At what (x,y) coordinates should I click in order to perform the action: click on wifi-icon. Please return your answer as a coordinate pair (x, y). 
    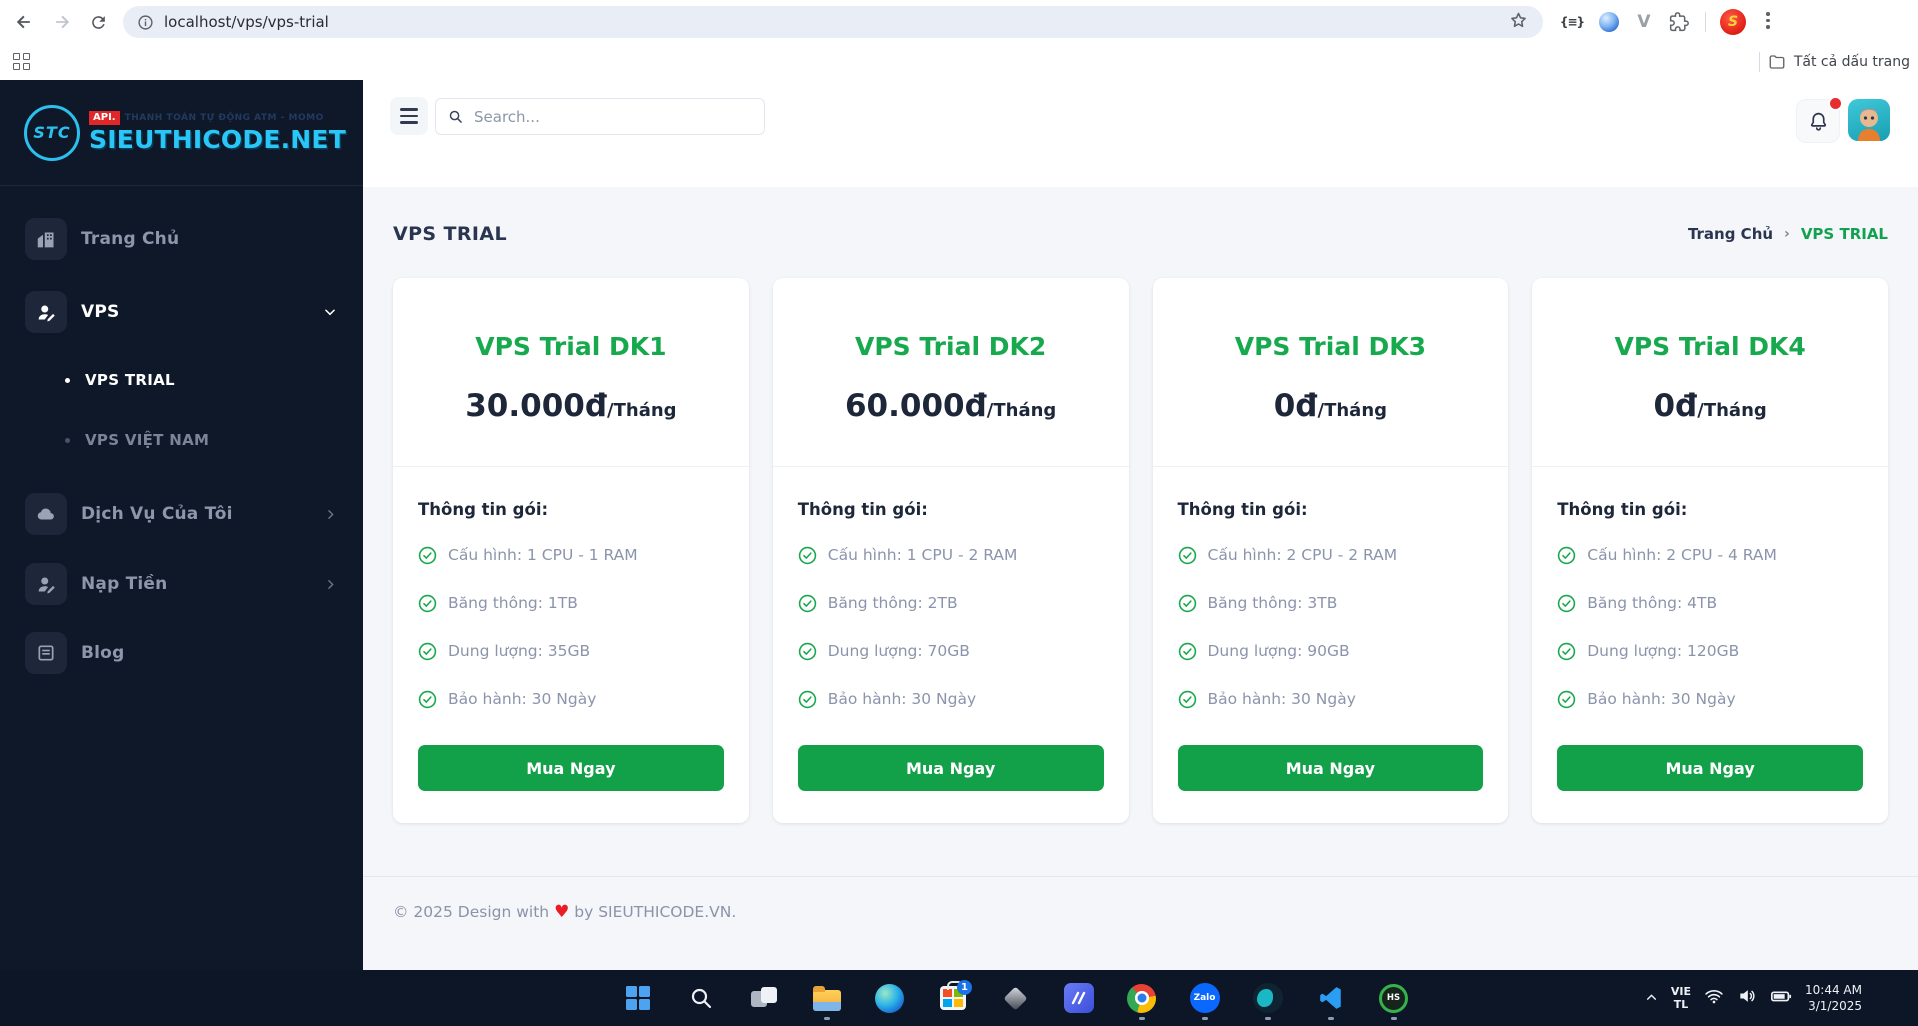
    Looking at the image, I should click on (1714, 998).